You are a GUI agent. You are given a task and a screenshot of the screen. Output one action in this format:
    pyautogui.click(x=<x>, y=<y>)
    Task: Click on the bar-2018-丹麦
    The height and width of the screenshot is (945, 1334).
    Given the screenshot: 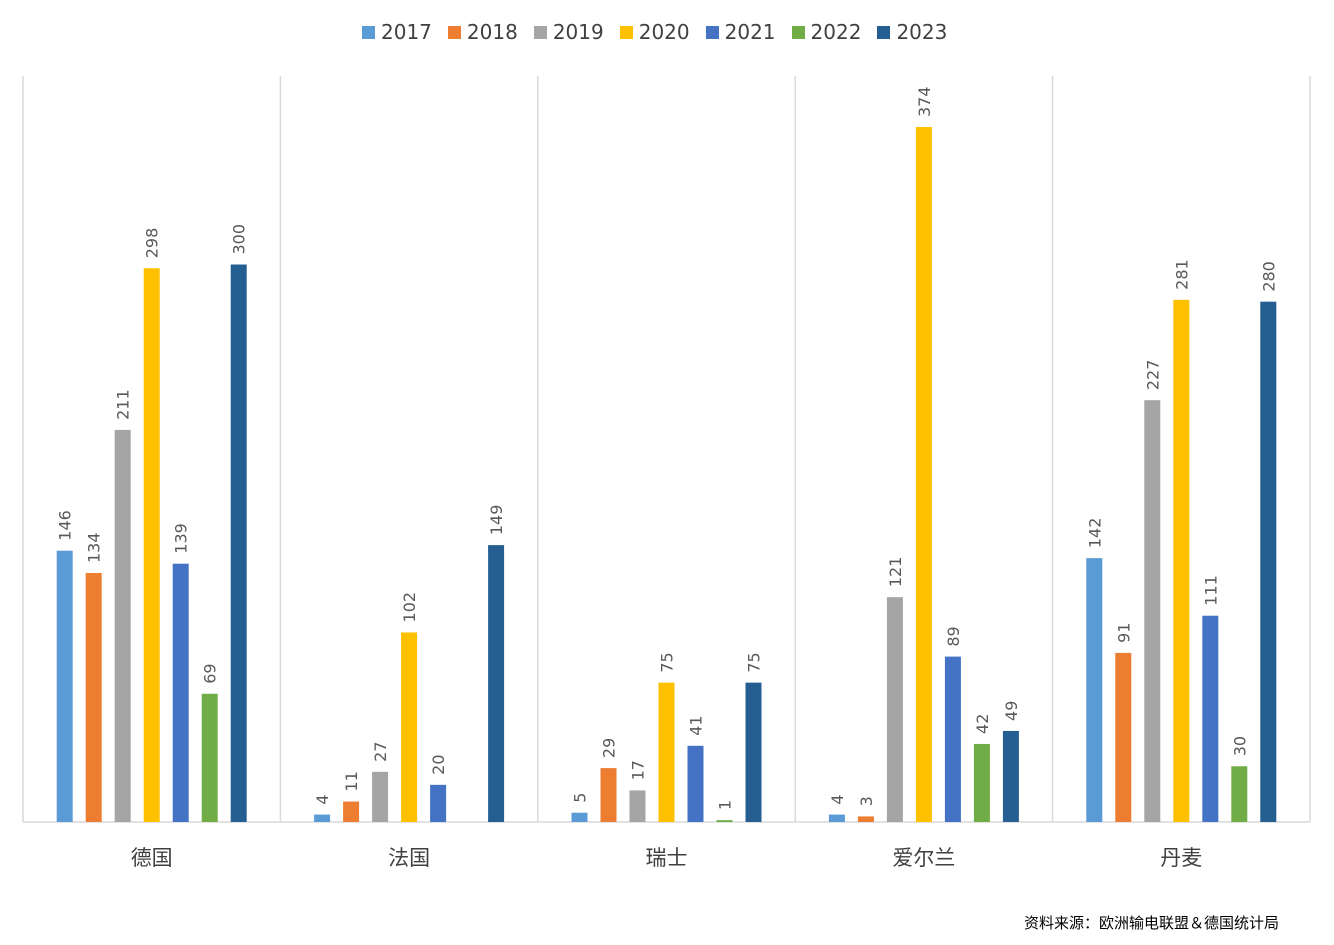 What is the action you would take?
    pyautogui.click(x=1123, y=737)
    